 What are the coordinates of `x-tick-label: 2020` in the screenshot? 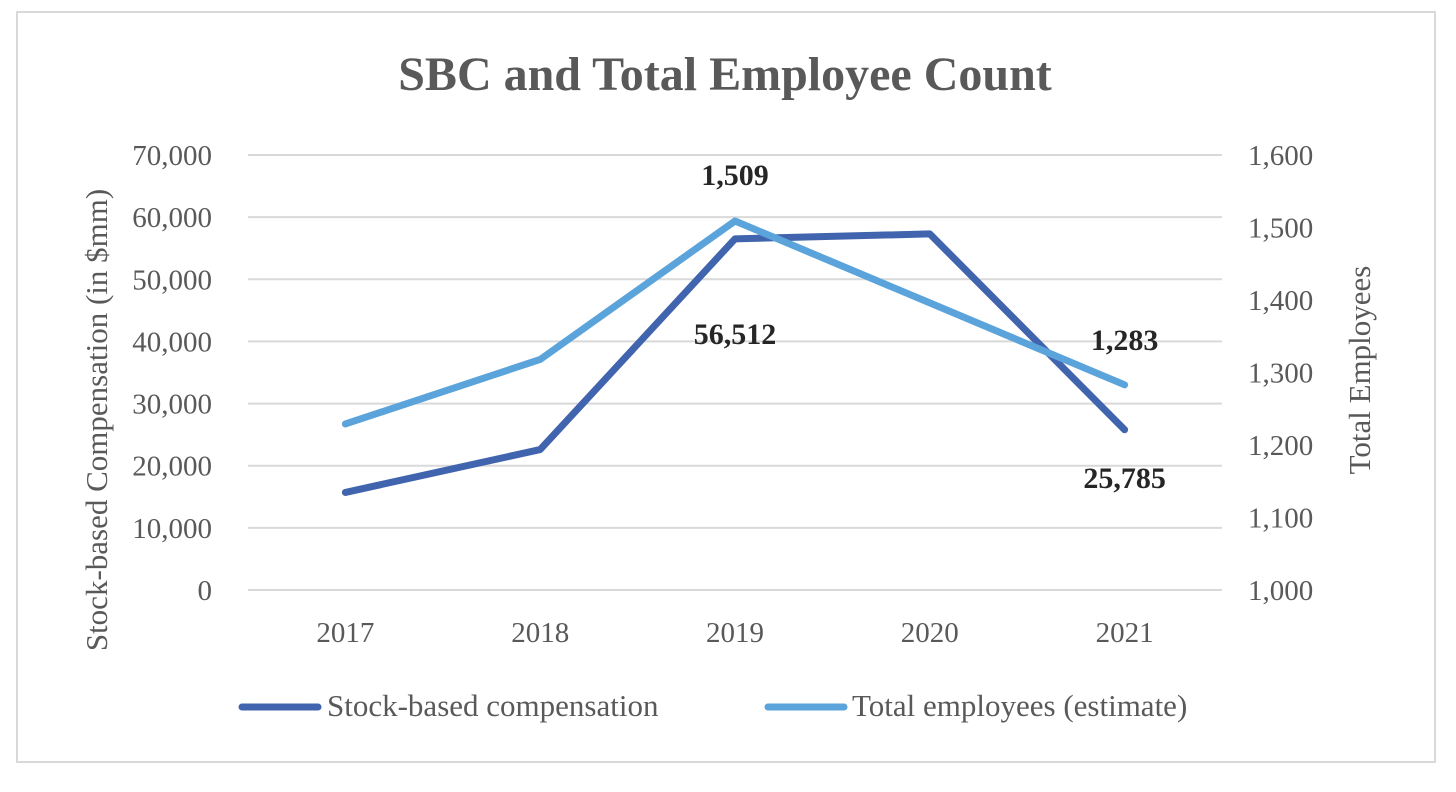 It's located at (930, 633).